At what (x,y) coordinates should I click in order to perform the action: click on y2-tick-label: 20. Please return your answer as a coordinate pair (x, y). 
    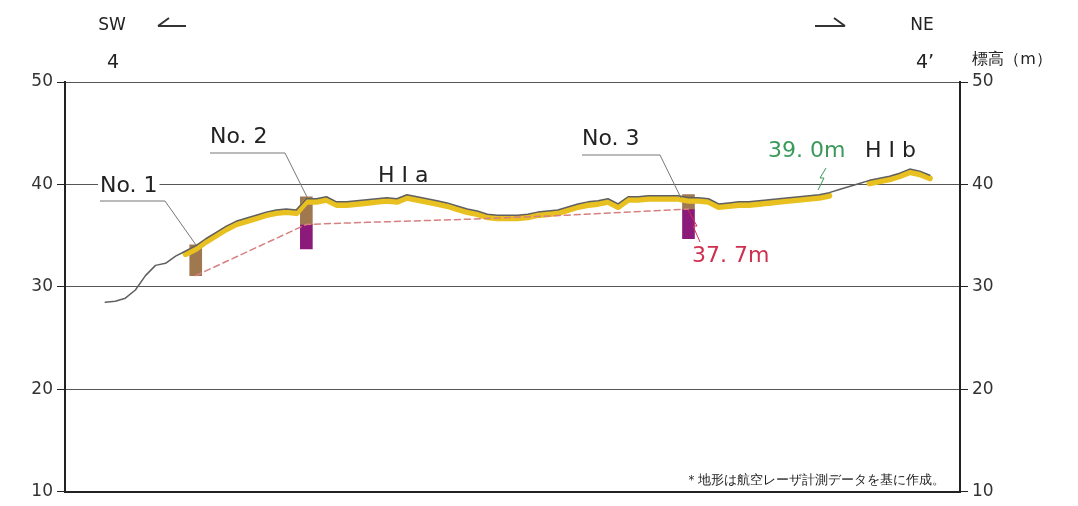
    Looking at the image, I should click on (983, 387).